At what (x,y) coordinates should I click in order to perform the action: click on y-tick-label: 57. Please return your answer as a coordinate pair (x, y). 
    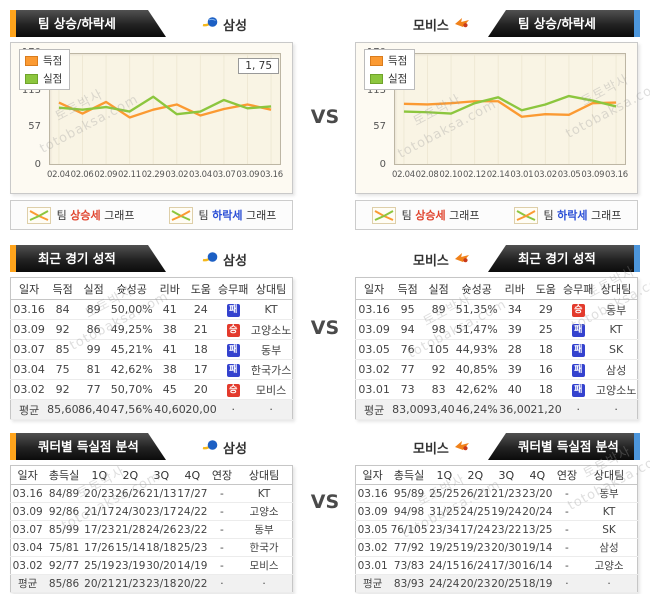
    Looking at the image, I should click on (34, 126).